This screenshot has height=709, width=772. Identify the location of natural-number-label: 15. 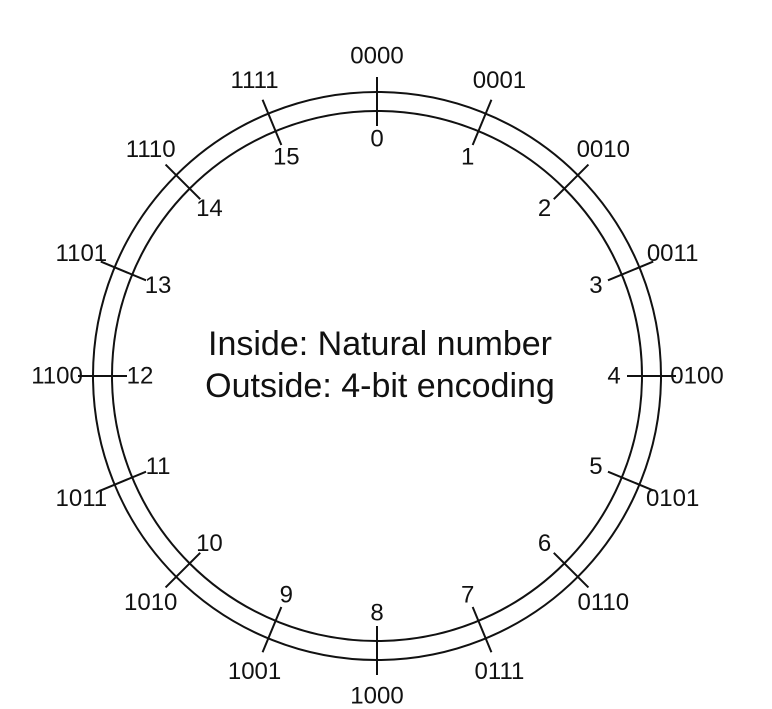
(286, 157).